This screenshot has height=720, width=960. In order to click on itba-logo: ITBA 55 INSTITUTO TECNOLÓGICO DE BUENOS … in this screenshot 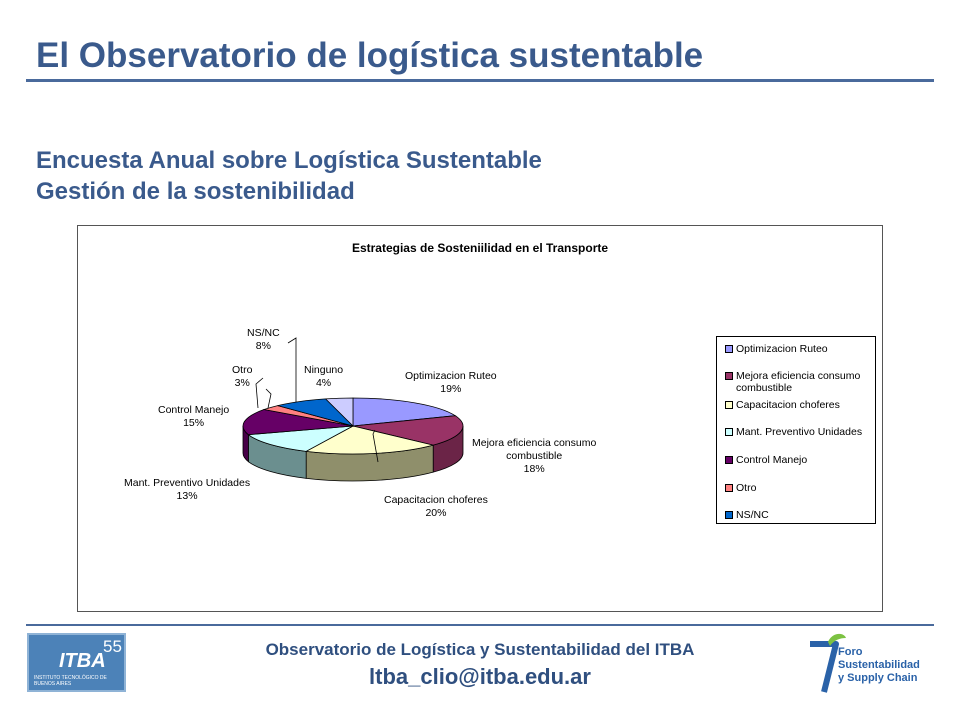, I will do `click(76, 662)`.